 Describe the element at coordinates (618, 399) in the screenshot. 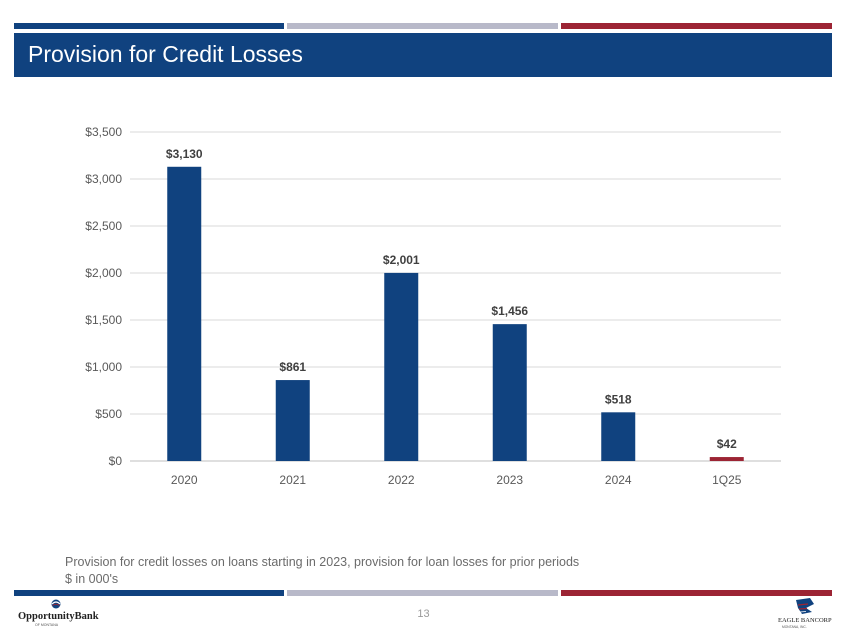

I see `data-label-2024: $518` at that location.